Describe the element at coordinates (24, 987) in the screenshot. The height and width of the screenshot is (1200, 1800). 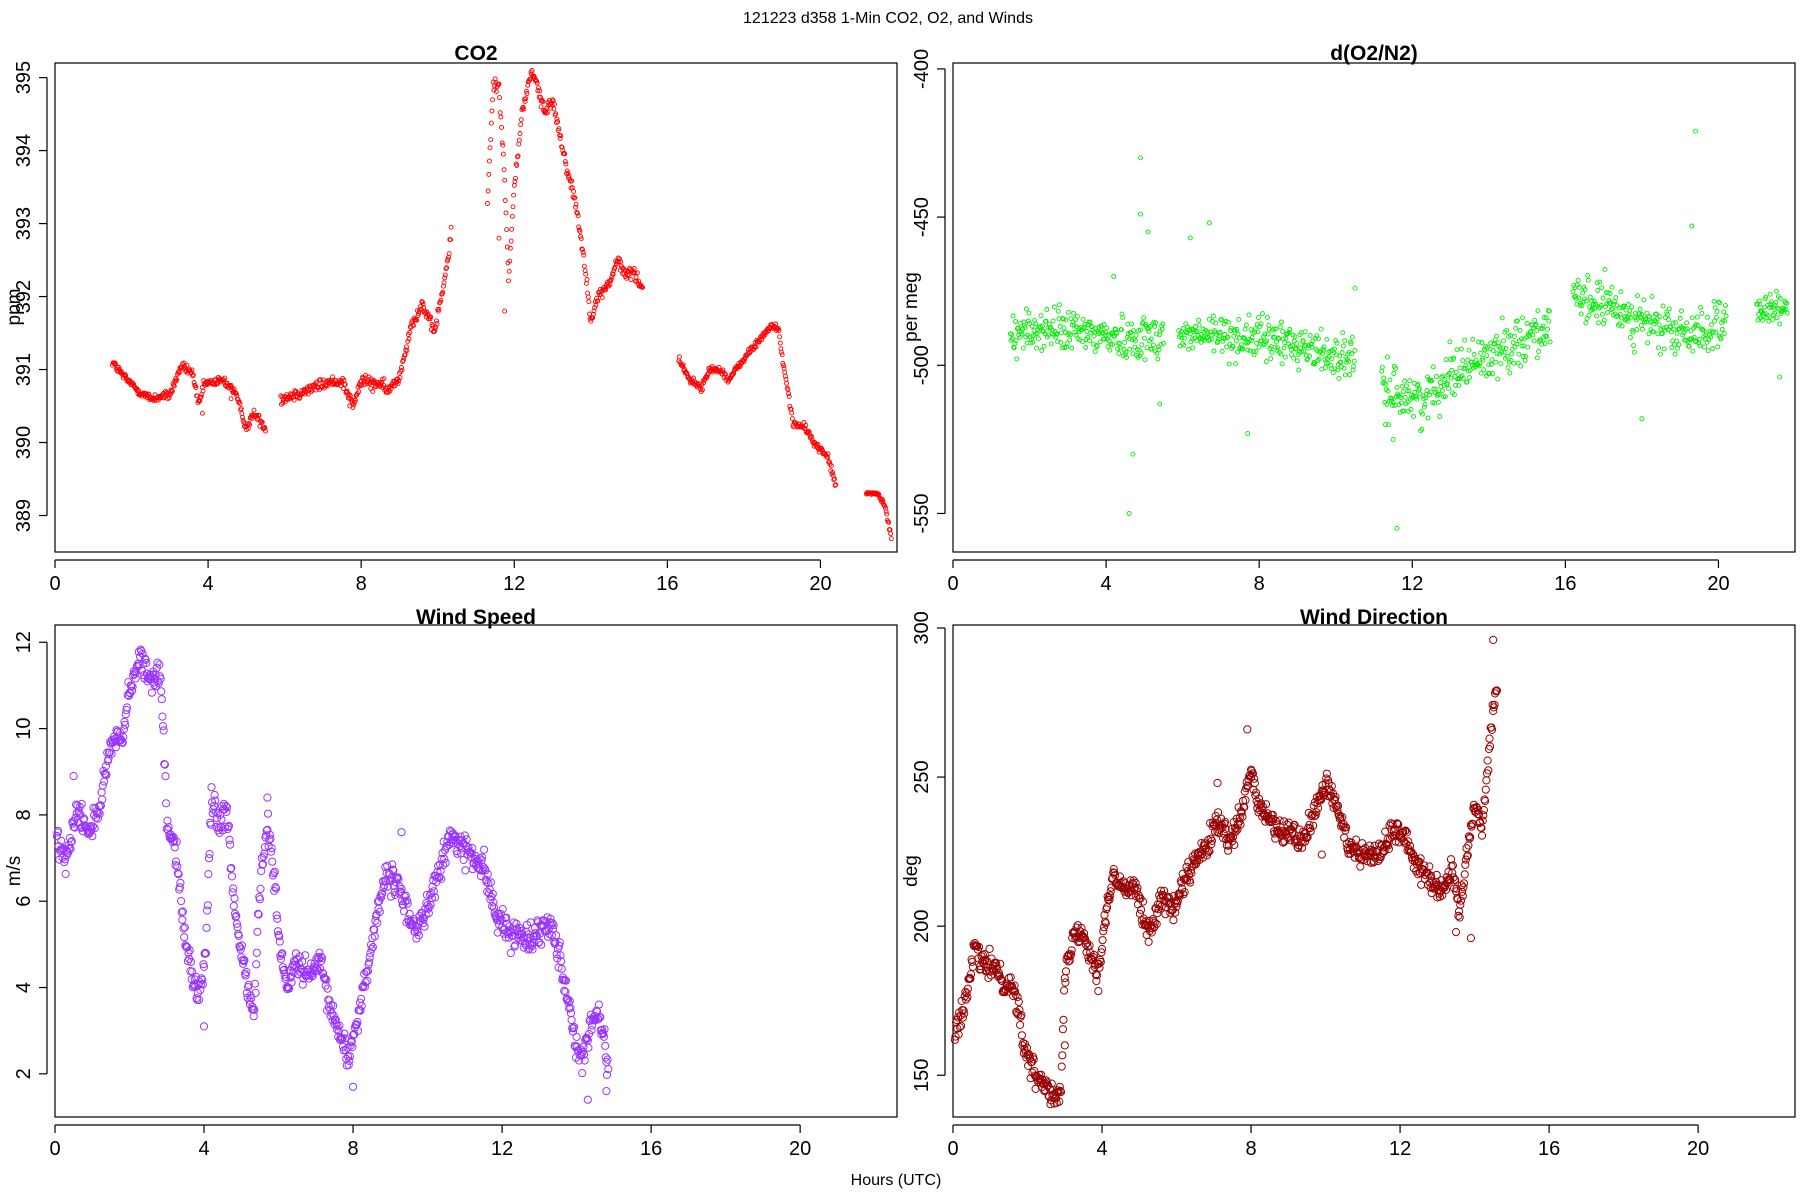
I see `y-tick-label: 4` at that location.